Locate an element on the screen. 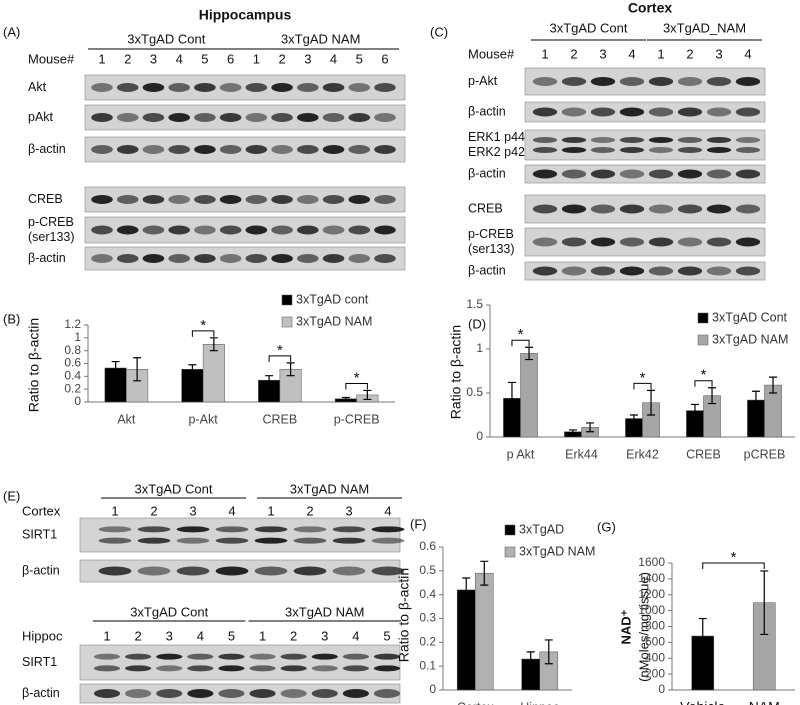  y-axis-label: Ratio to β-actin is located at coordinates (404, 615).